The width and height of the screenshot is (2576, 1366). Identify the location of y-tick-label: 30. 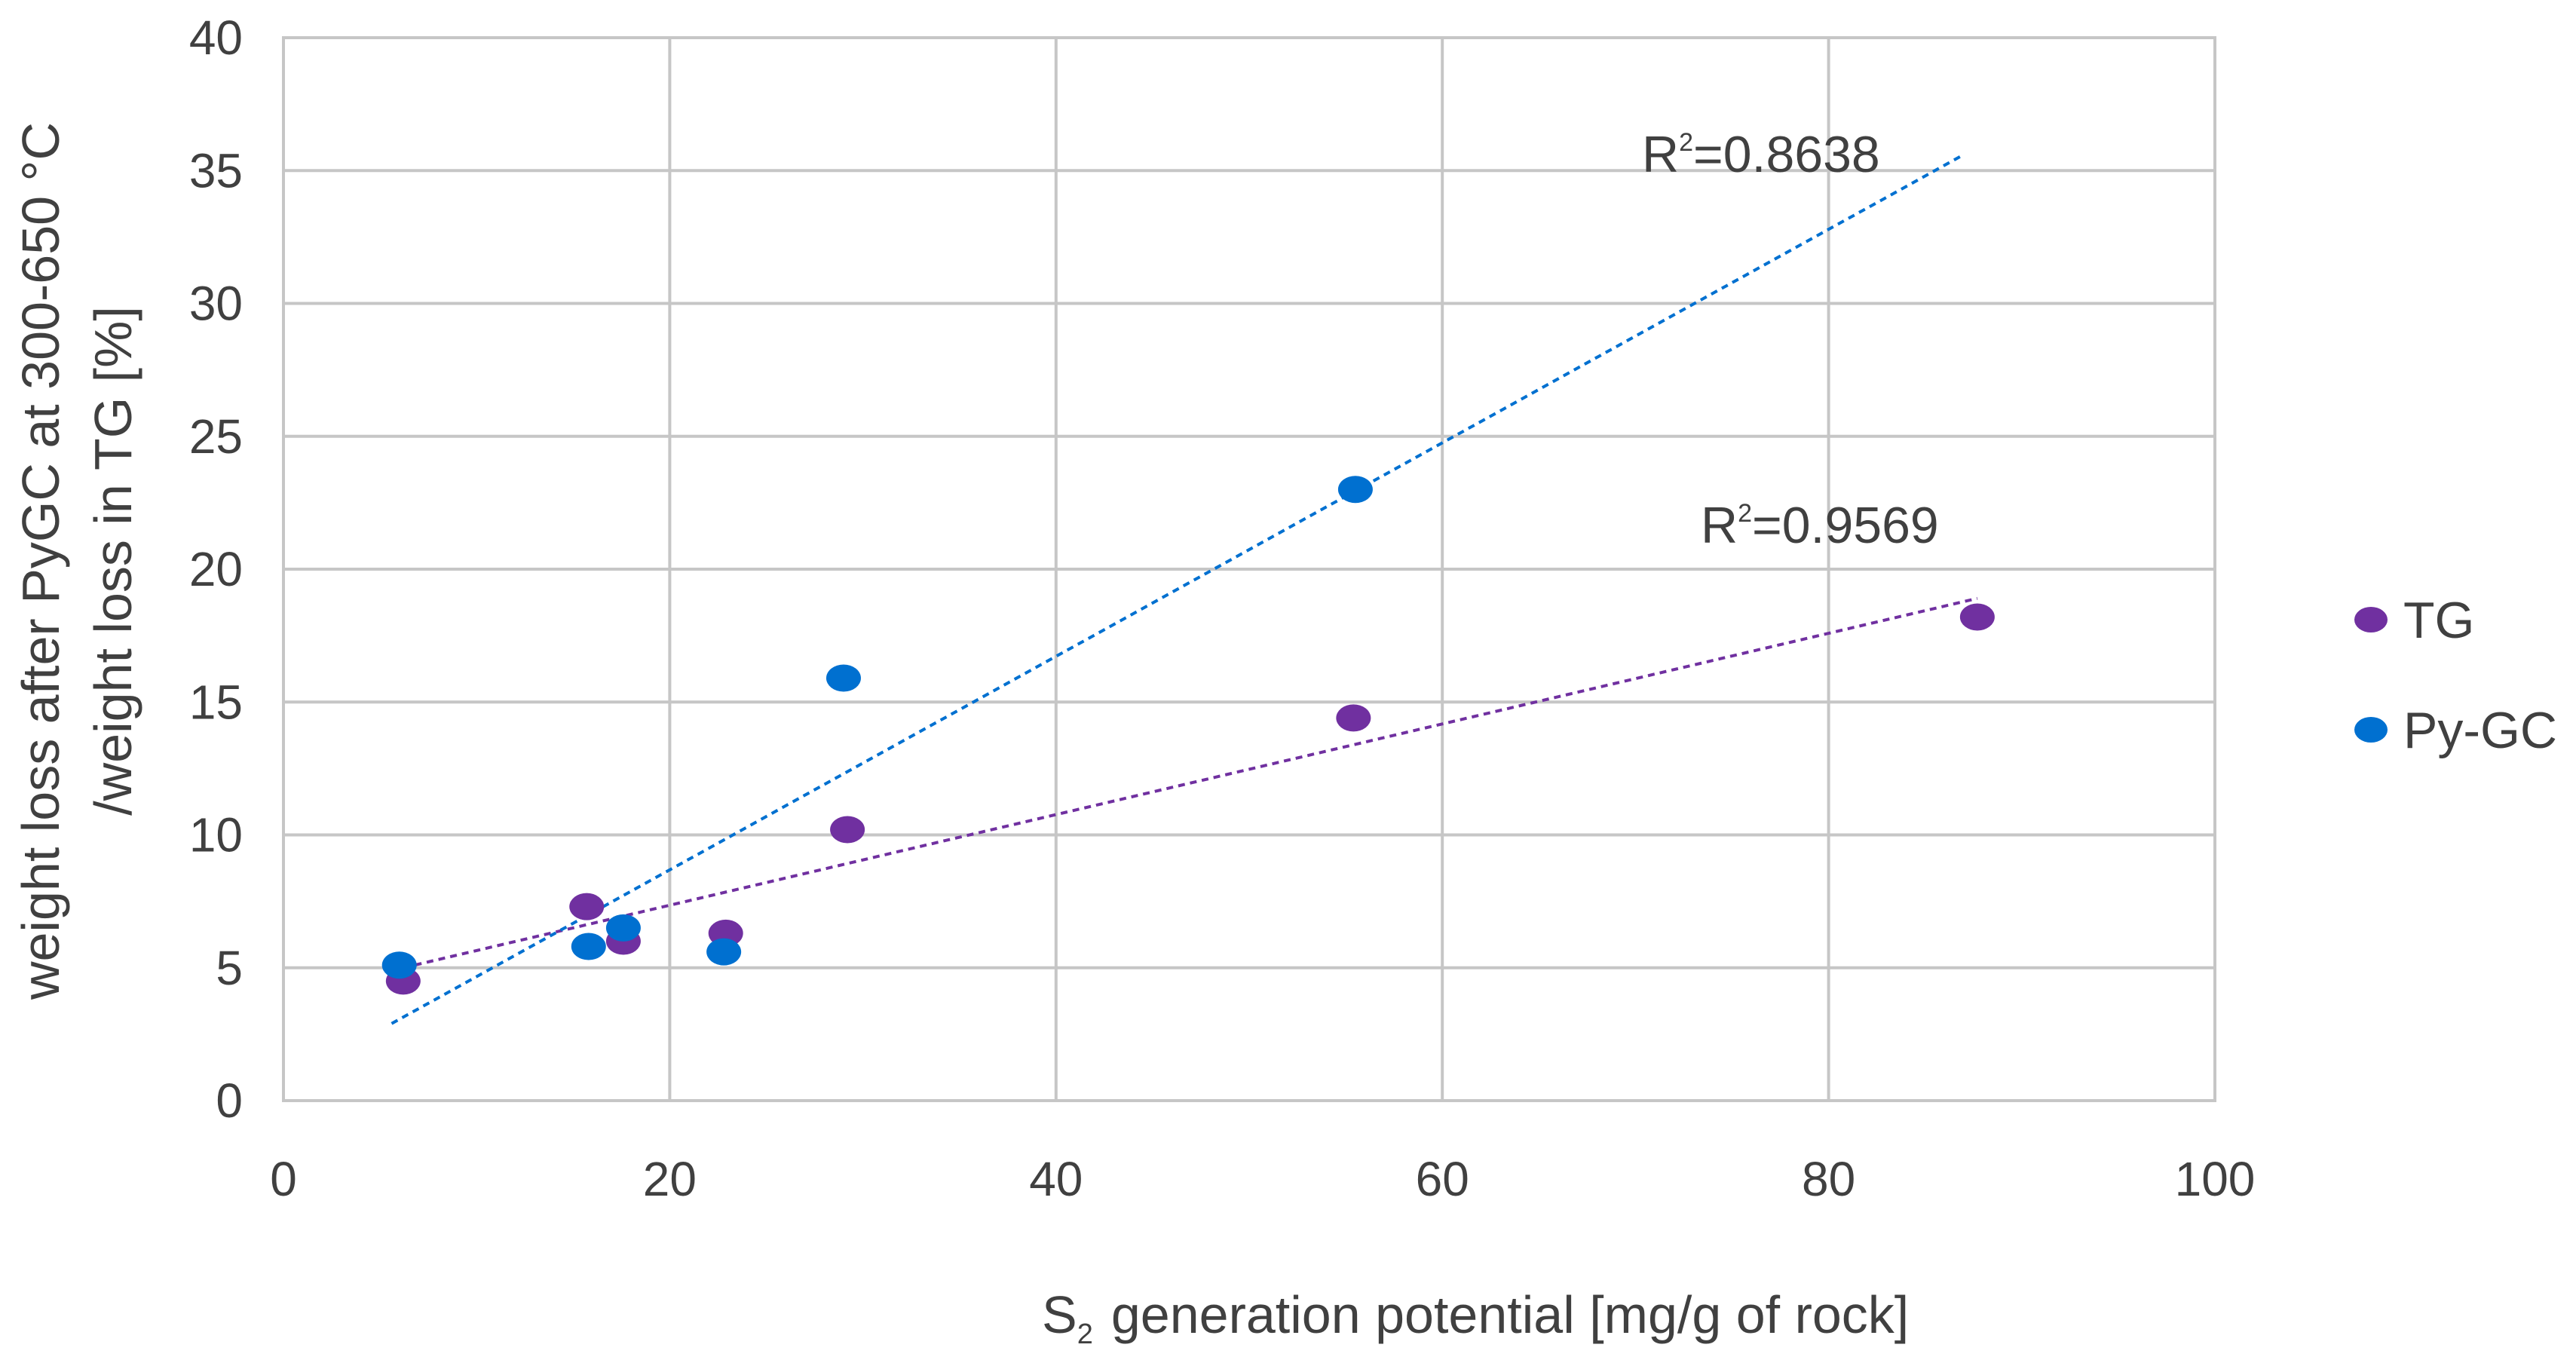
(216, 304).